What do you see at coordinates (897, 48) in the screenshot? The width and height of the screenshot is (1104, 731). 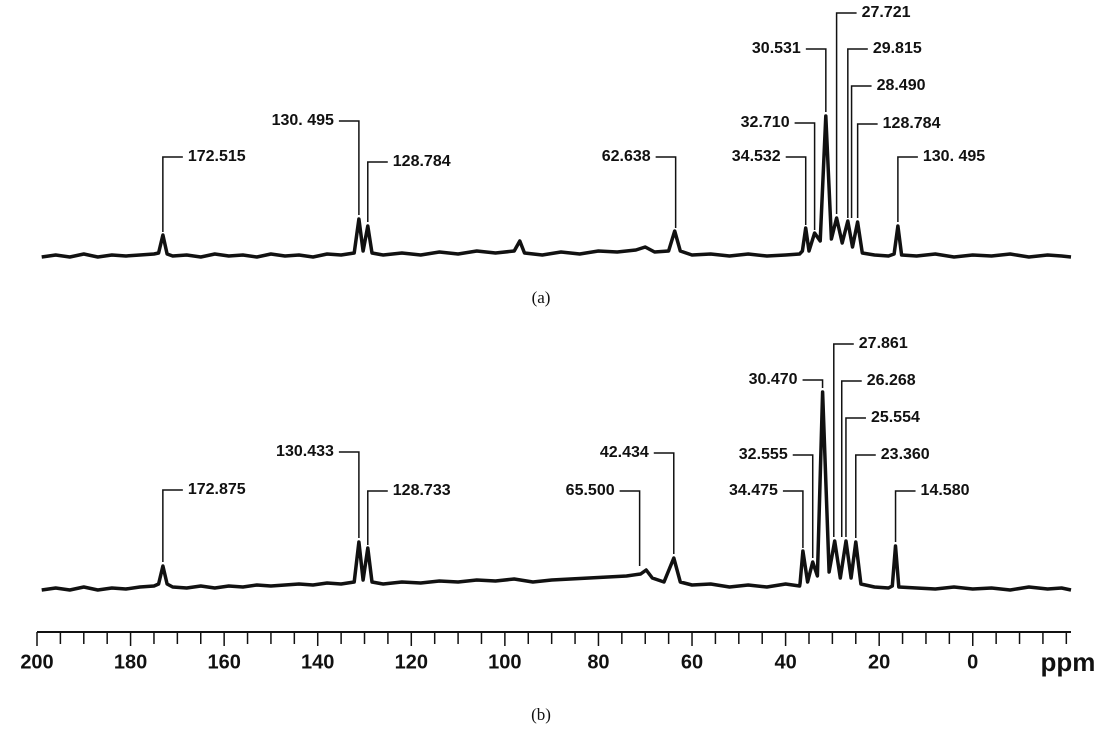 I see `peak-label: 29.815` at bounding box center [897, 48].